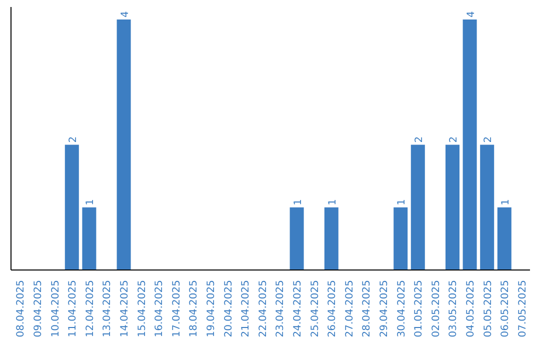  Describe the element at coordinates (402, 309) in the screenshot. I see `x-tick-label: 30.04.2025` at that location.